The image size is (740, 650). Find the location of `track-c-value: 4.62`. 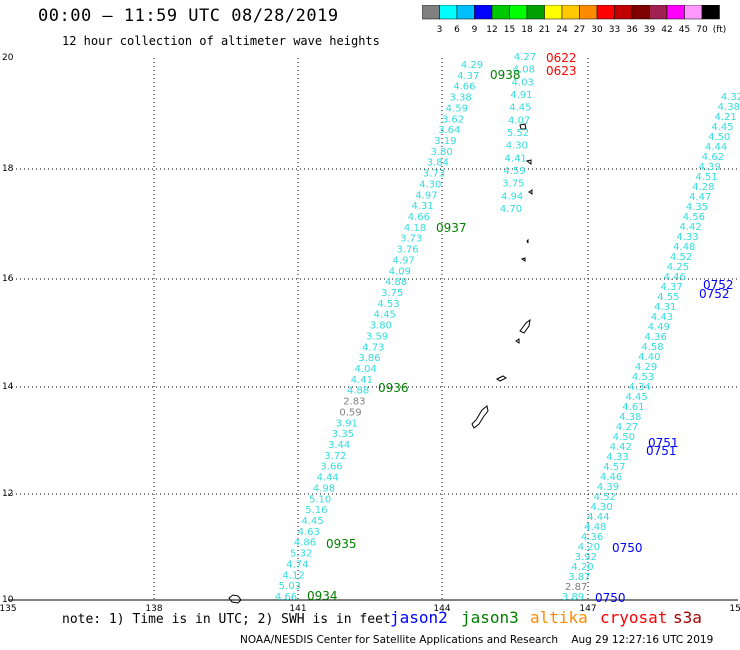

track-c-value: 4.62 is located at coordinates (713, 157).